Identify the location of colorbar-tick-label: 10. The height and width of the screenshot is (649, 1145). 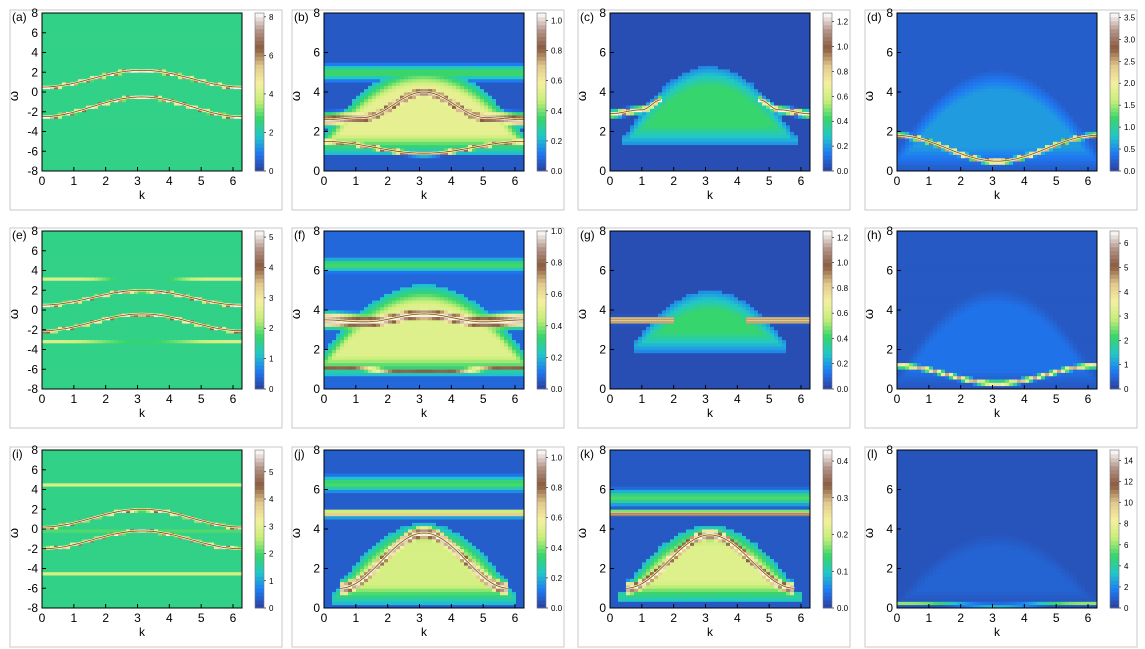
(1128, 503).